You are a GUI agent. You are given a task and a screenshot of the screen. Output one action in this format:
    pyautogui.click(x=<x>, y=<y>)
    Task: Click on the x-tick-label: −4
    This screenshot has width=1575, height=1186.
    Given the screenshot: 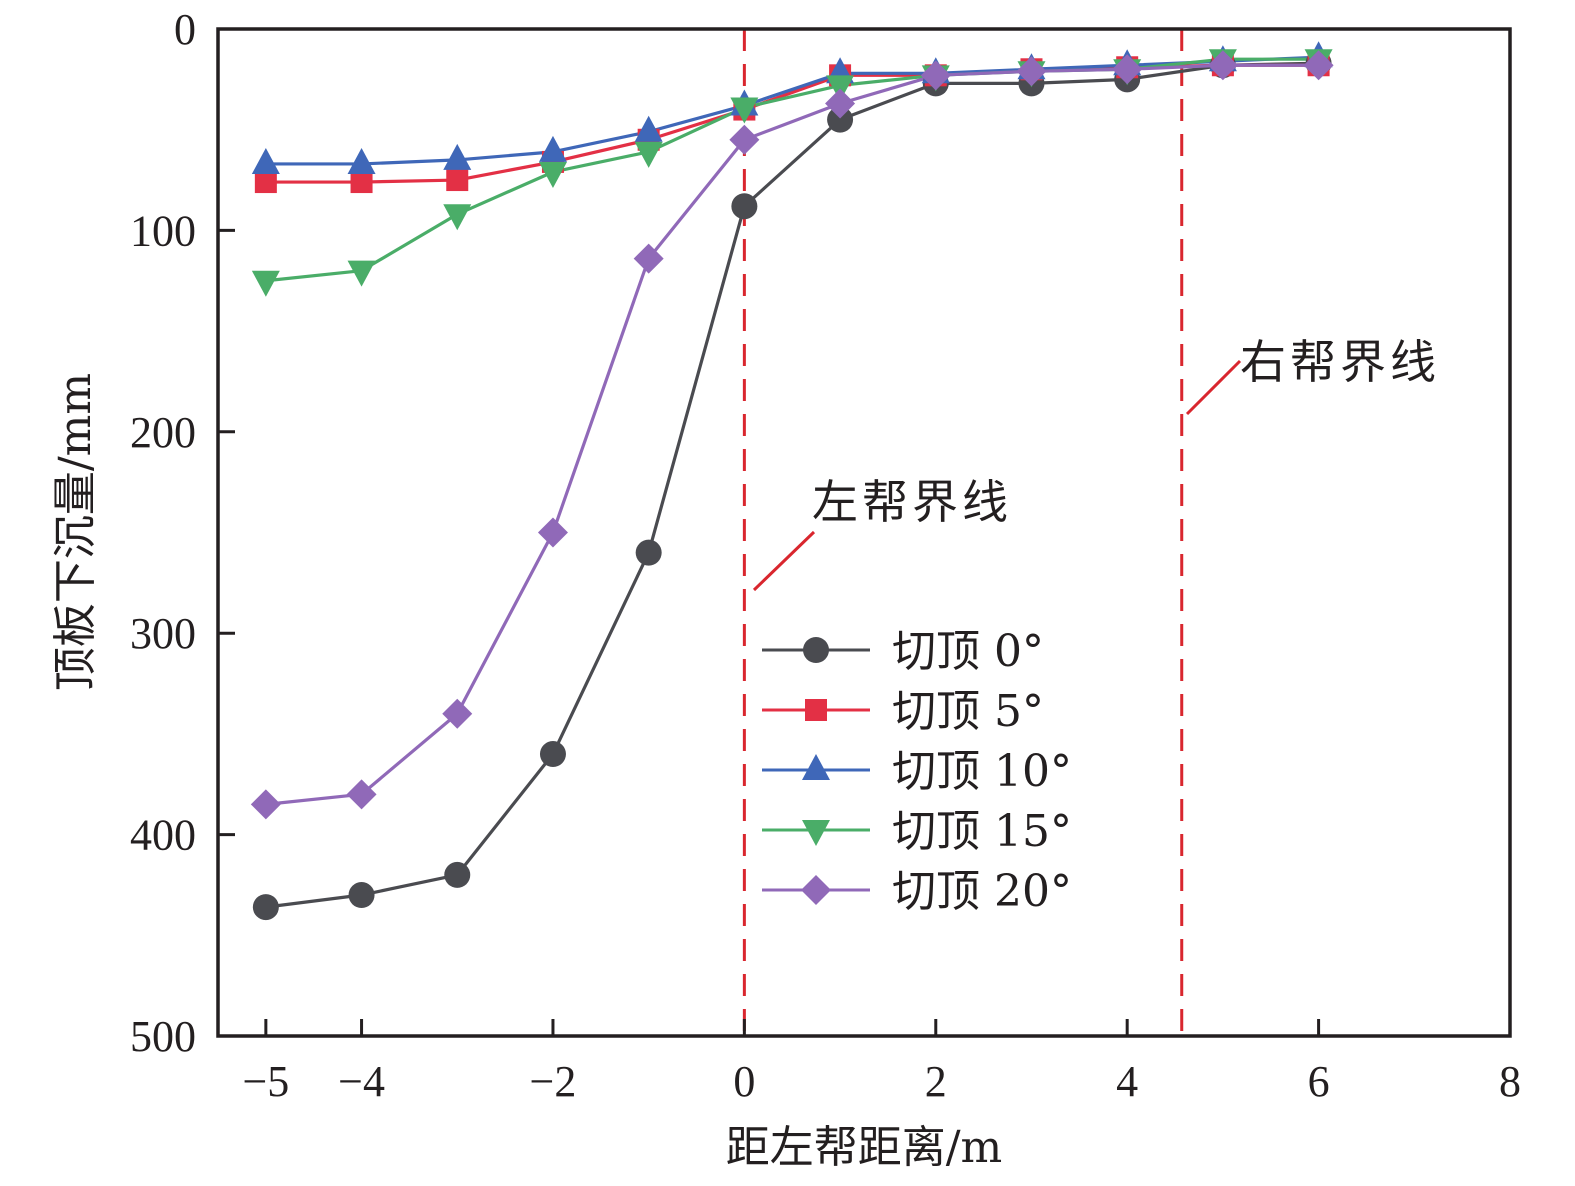 What is the action you would take?
    pyautogui.click(x=361, y=1081)
    